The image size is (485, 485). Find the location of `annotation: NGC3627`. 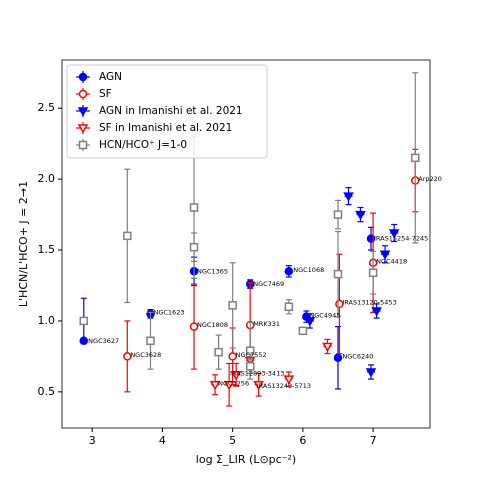

annotation: NGC3627 is located at coordinates (103, 341).